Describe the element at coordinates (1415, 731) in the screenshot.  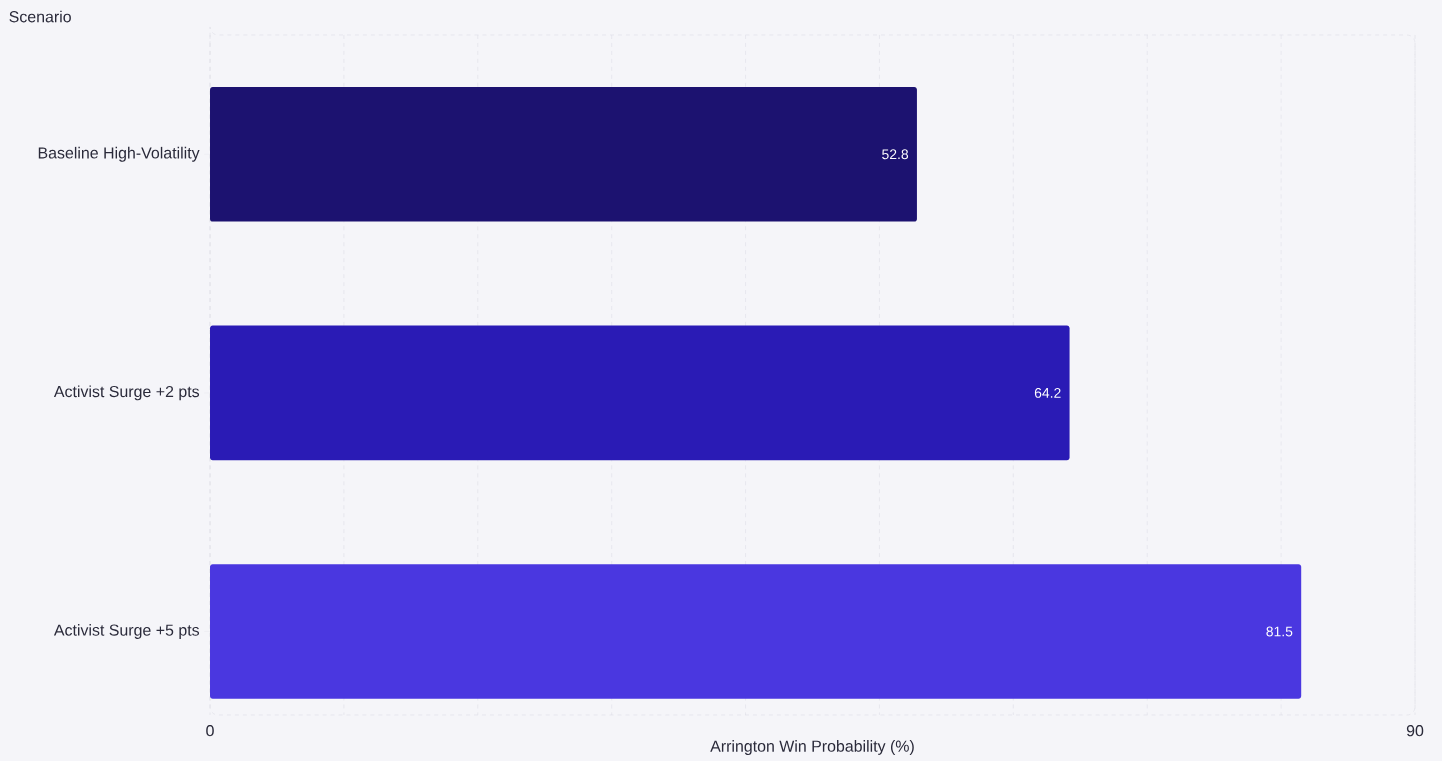
I see `x-tick-label: 90` at that location.